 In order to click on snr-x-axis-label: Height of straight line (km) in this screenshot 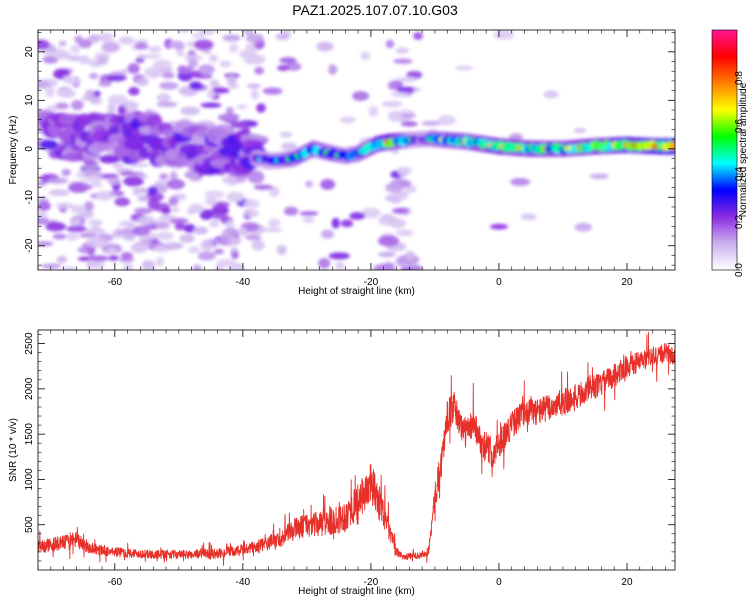, I will do `click(356, 591)`.